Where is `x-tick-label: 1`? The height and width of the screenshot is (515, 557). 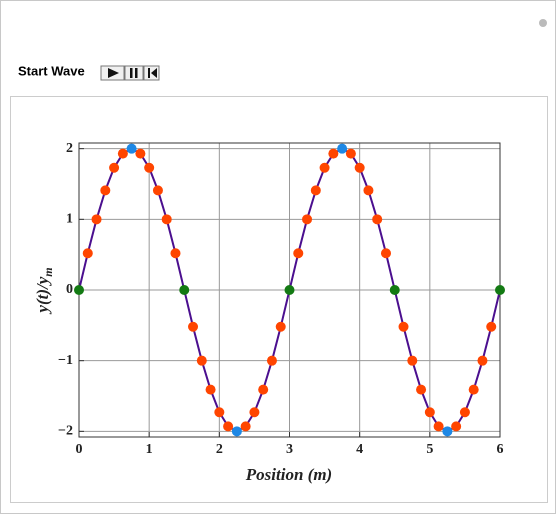
x-tick-label: 1 is located at coordinates (149, 449).